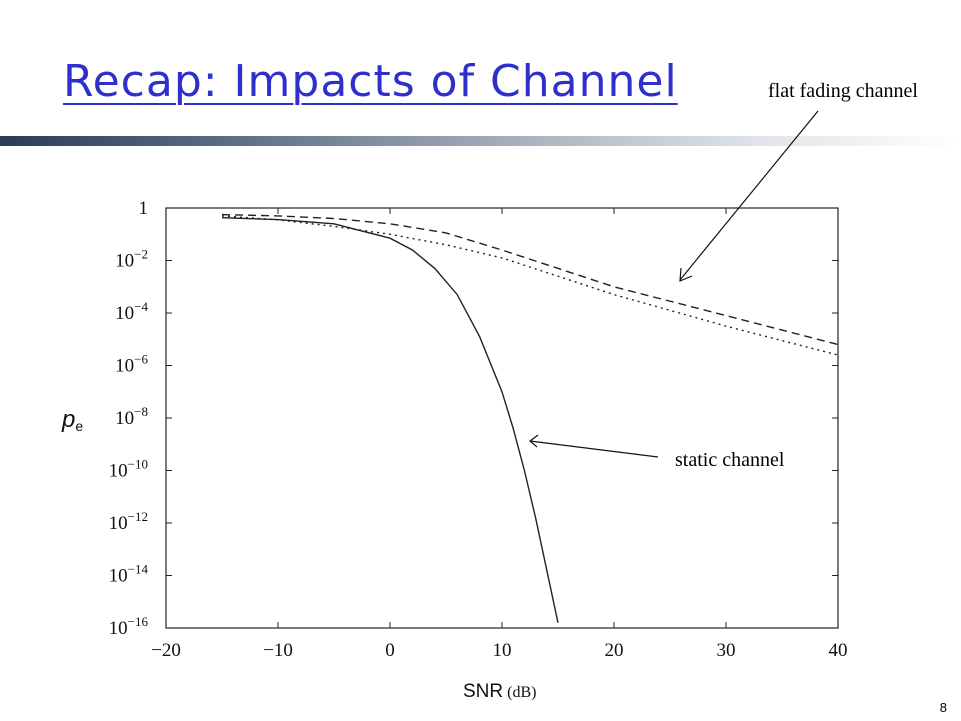  What do you see at coordinates (594, 449) in the screenshot?
I see `static-arrow-line` at bounding box center [594, 449].